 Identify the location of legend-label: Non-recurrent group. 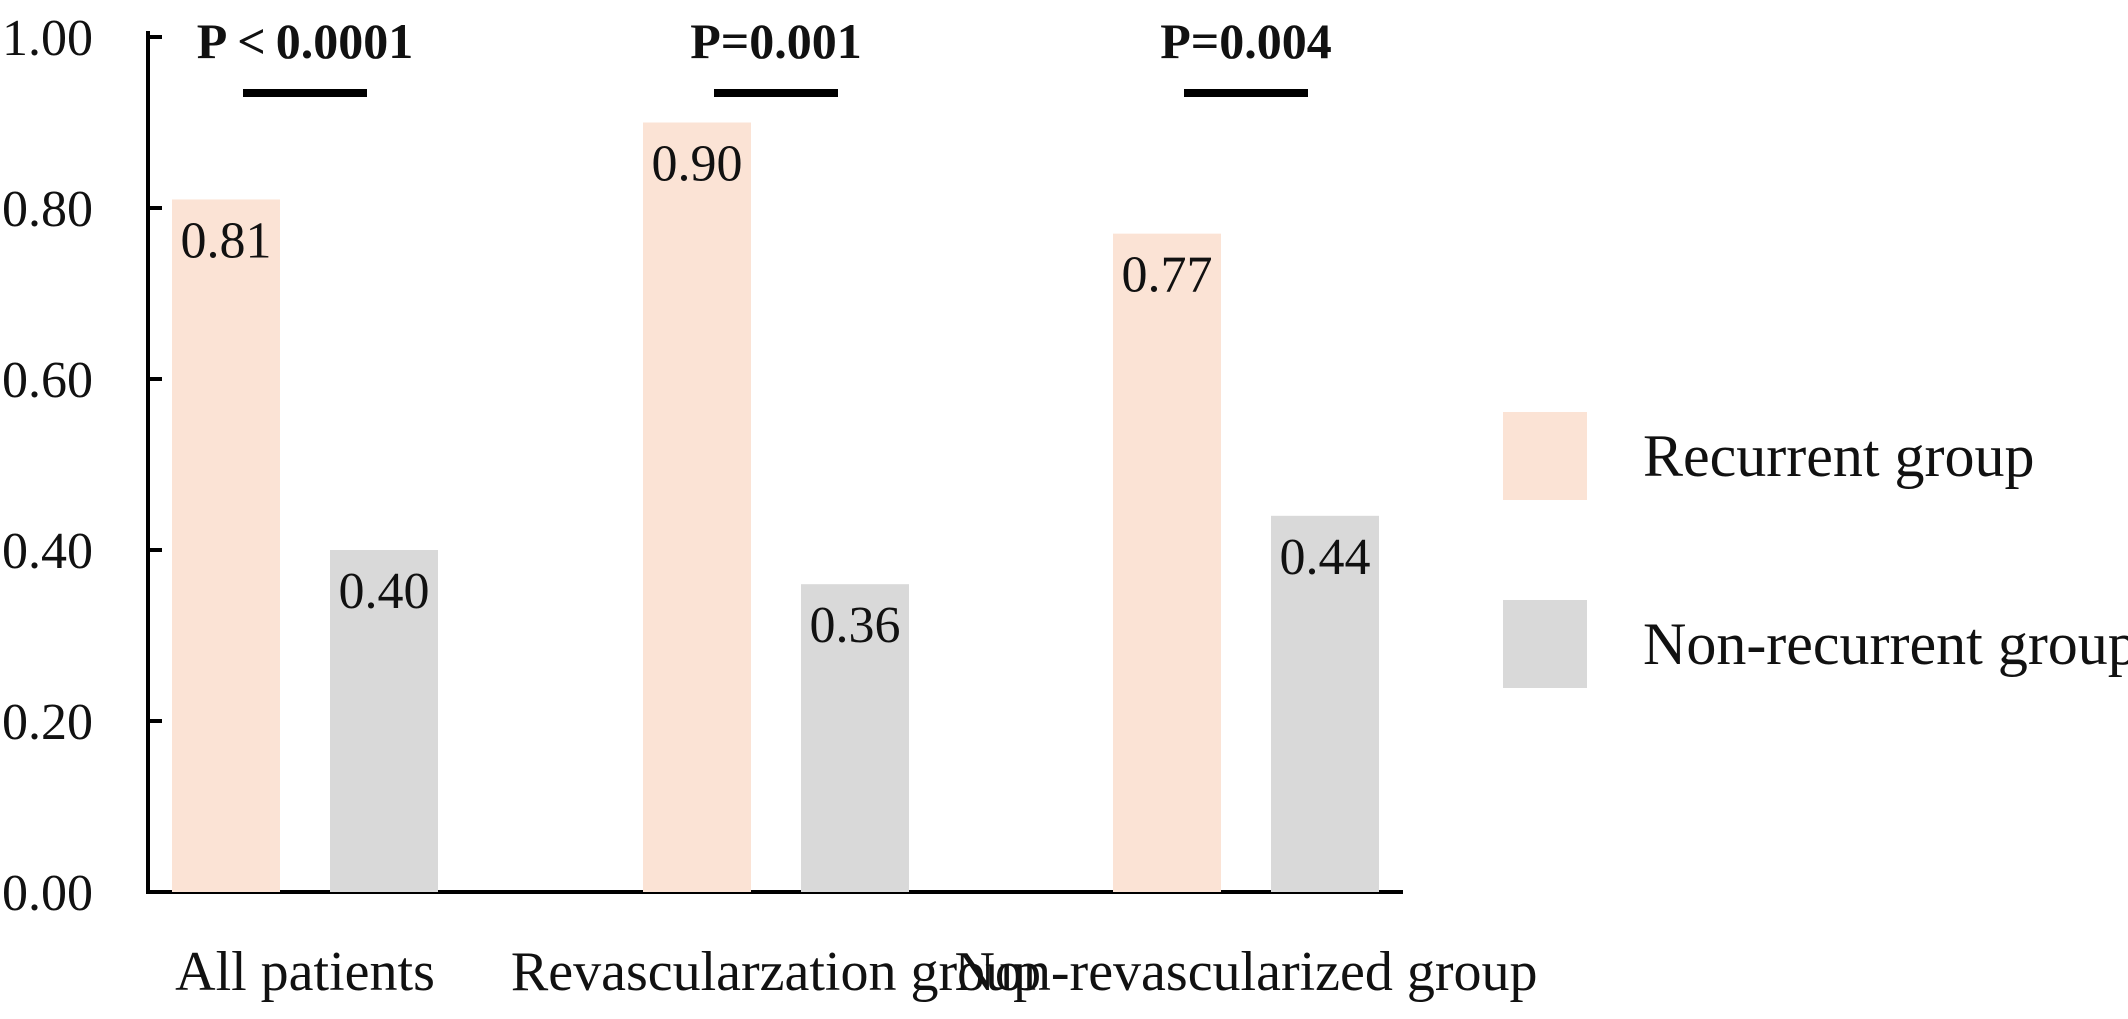
(1885, 644).